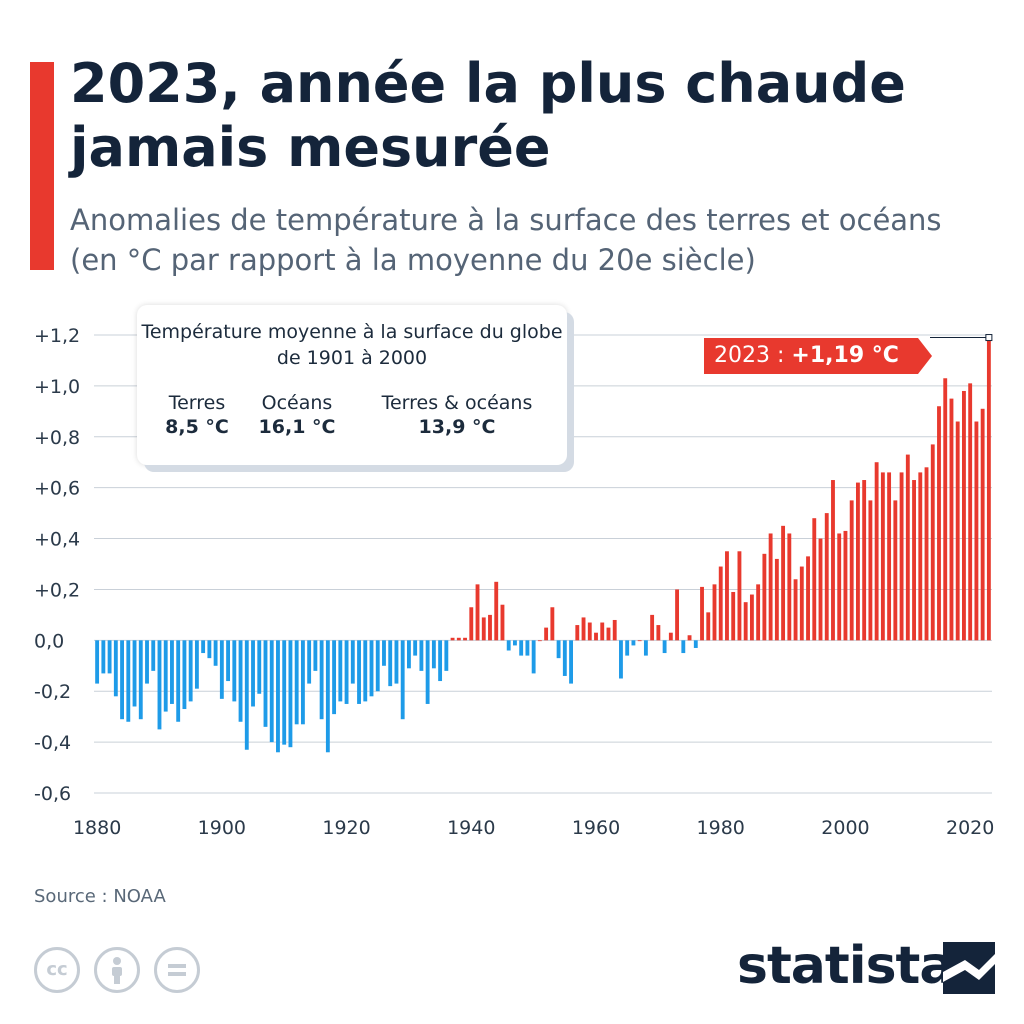 Image resolution: width=1024 pixels, height=1024 pixels. I want to click on highlight-callout: 2023 : +1,19 °C, so click(818, 356).